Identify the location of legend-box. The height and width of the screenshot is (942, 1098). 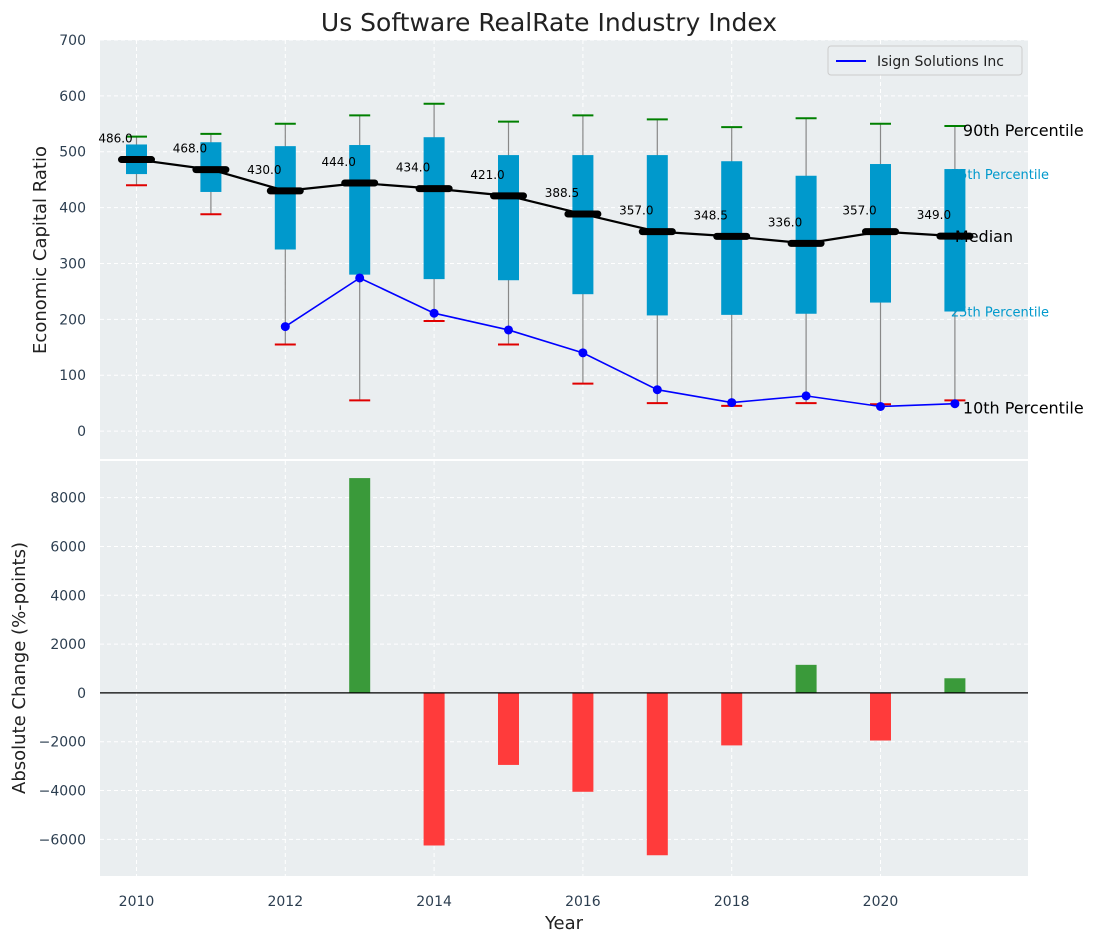
(925, 60).